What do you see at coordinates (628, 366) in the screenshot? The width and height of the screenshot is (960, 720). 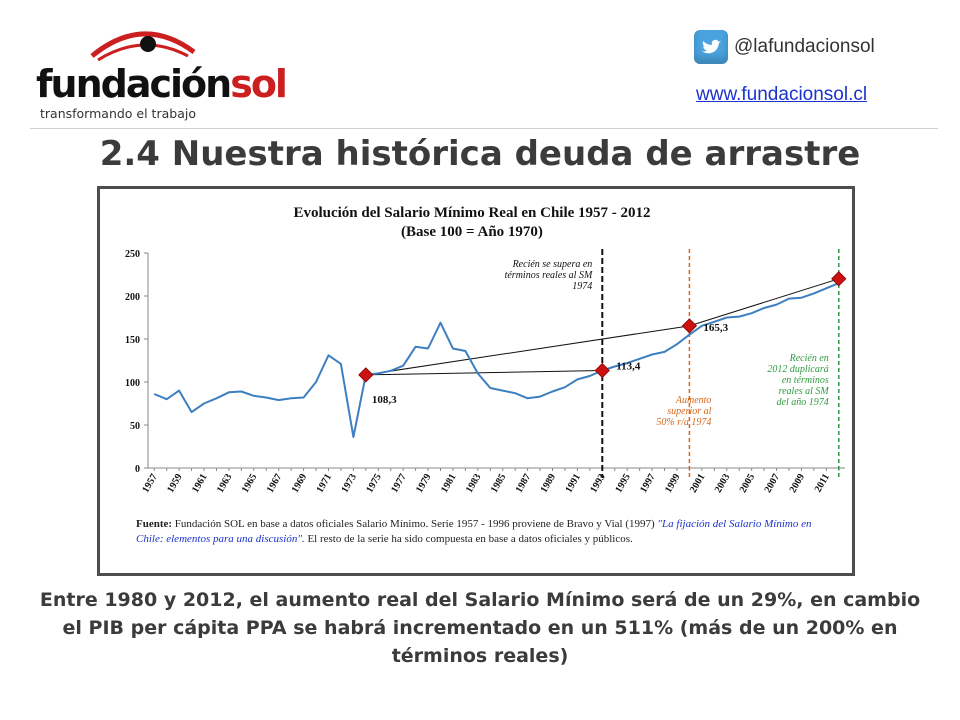 I see `data-label: 113,4` at bounding box center [628, 366].